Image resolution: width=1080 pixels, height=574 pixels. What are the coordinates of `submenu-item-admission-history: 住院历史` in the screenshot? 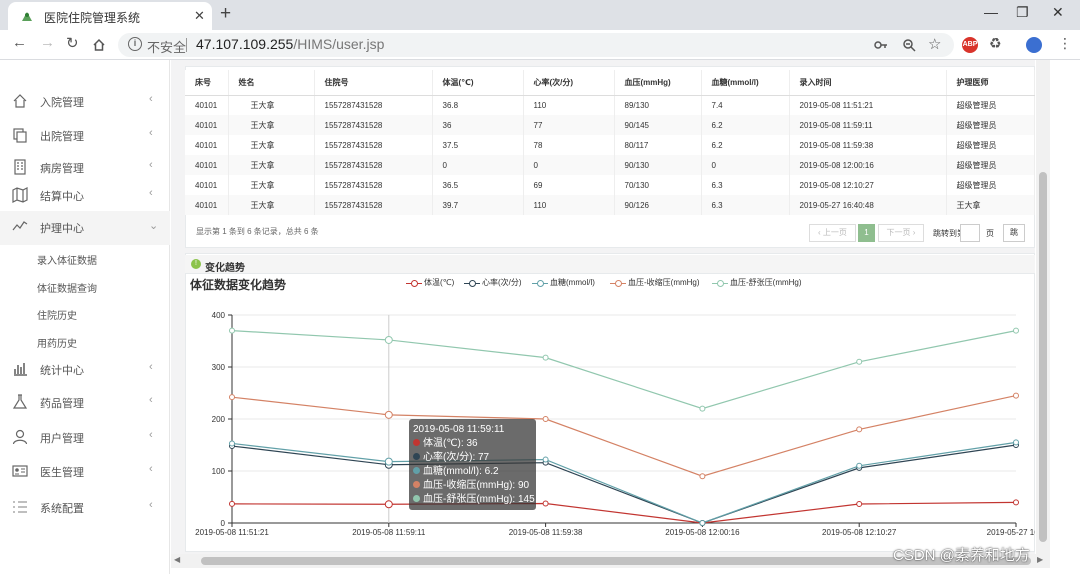 It's located at (85, 313).